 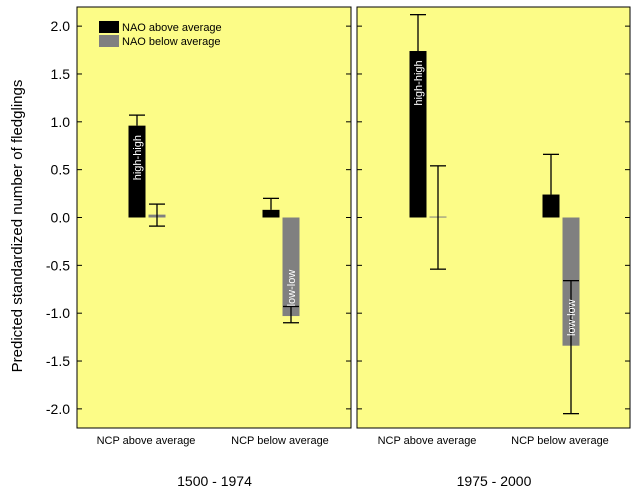 I want to click on y-tick-label: -1.0, so click(x=58, y=313).